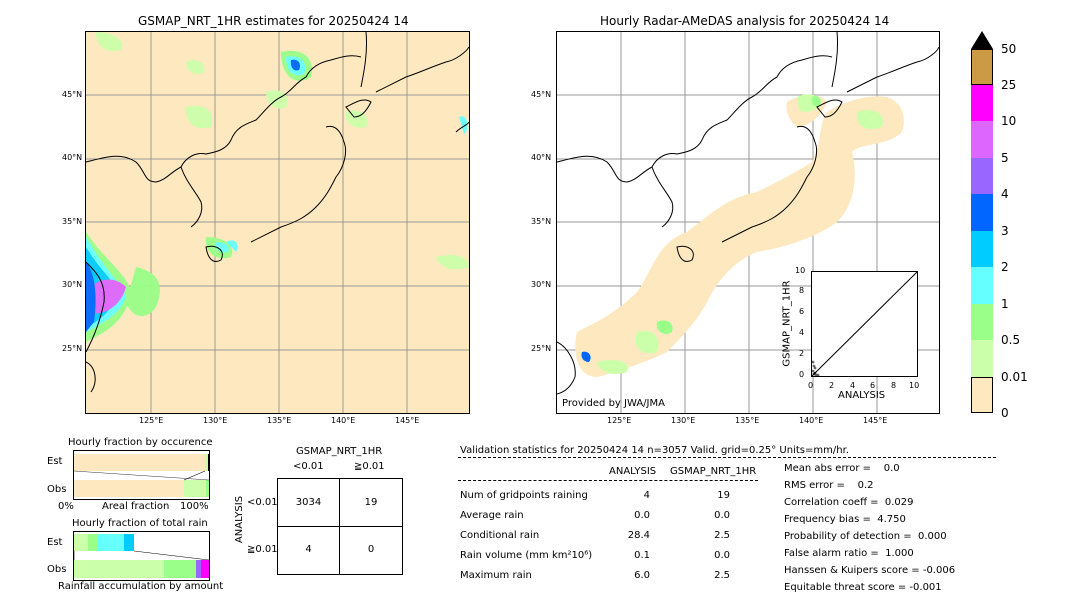 The image size is (1080, 612). I want to click on scatter-ytick: 10, so click(800, 270).